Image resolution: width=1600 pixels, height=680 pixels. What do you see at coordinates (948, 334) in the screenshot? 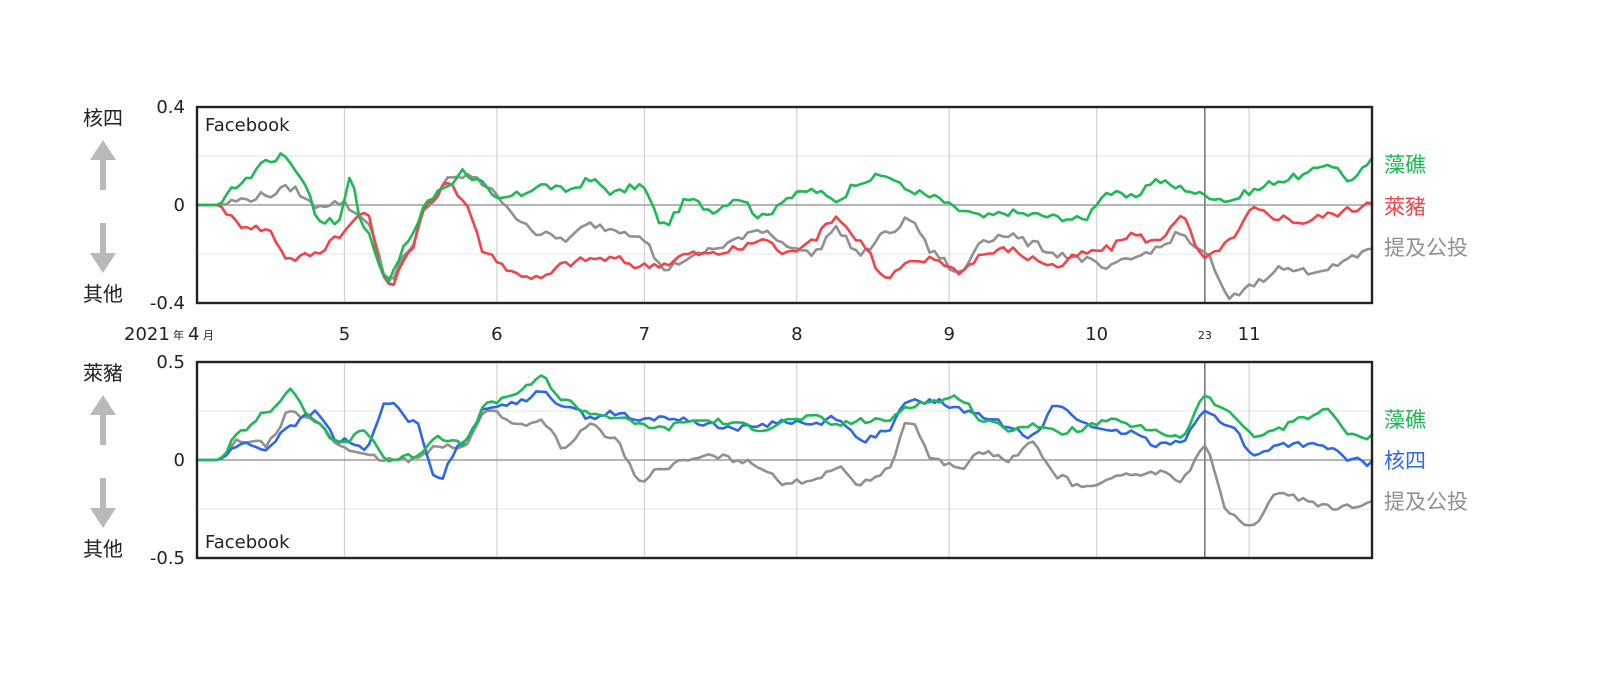
I see `month-tick-label: 9` at bounding box center [948, 334].